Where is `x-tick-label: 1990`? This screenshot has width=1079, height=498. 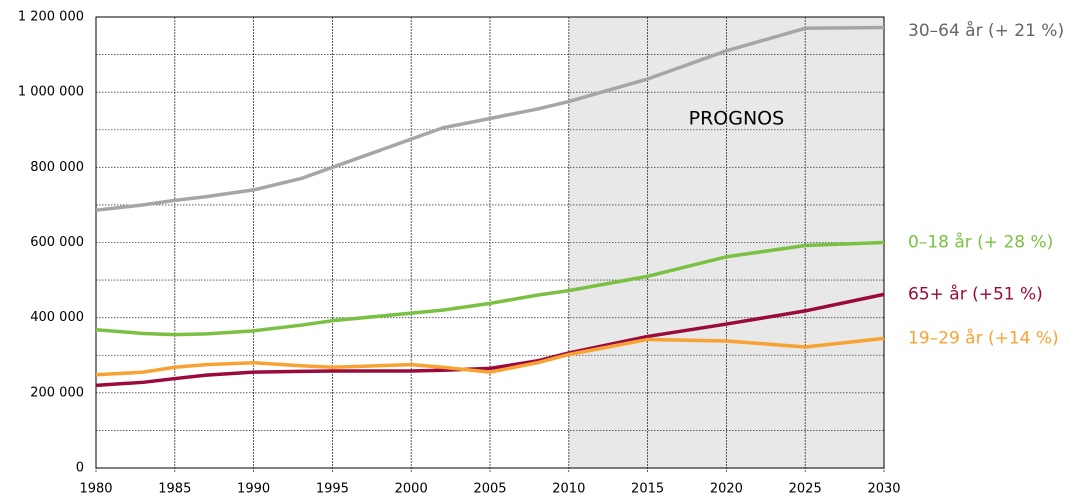 x-tick-label: 1990 is located at coordinates (253, 489).